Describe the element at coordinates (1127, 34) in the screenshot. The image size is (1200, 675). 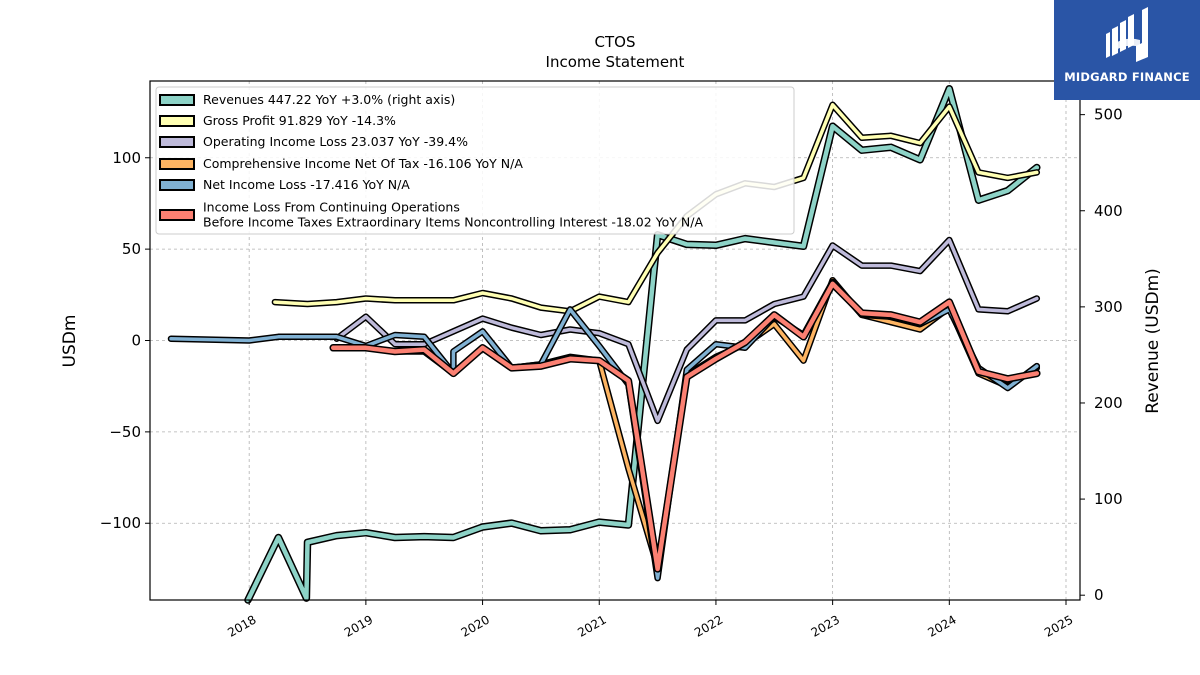
I see `logo-mark-icon` at that location.